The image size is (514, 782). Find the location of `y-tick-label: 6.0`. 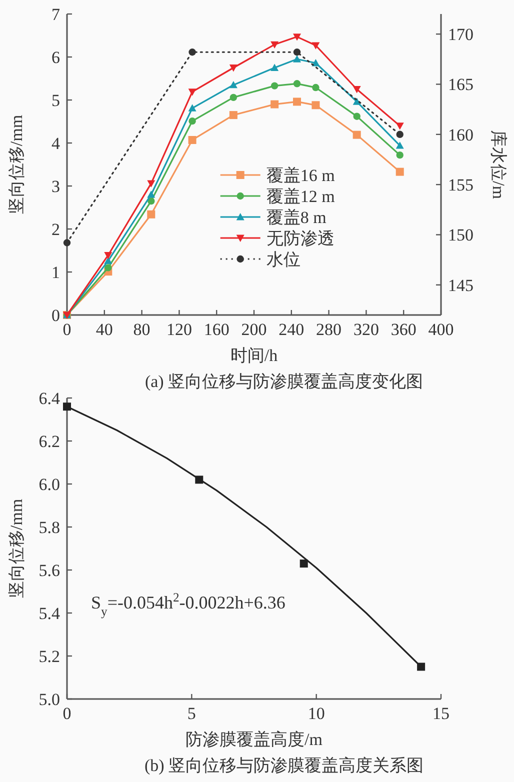

y-tick-label: 6.0 is located at coordinates (49, 484).